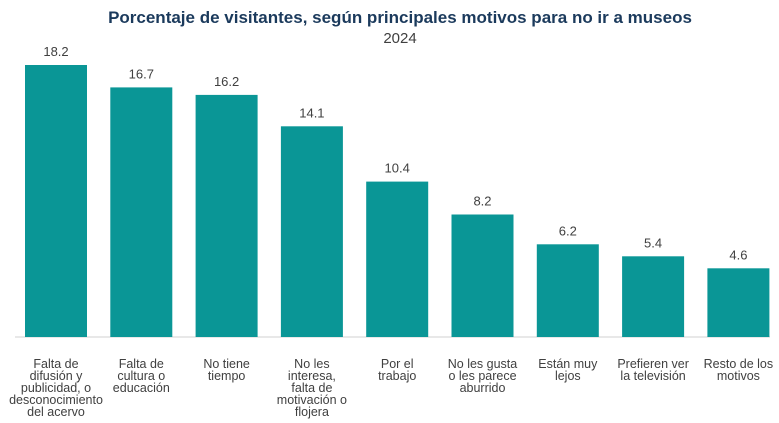 Image resolution: width=779 pixels, height=423 pixels. Describe the element at coordinates (397, 168) in the screenshot. I see `value-label: 10.4` at that location.